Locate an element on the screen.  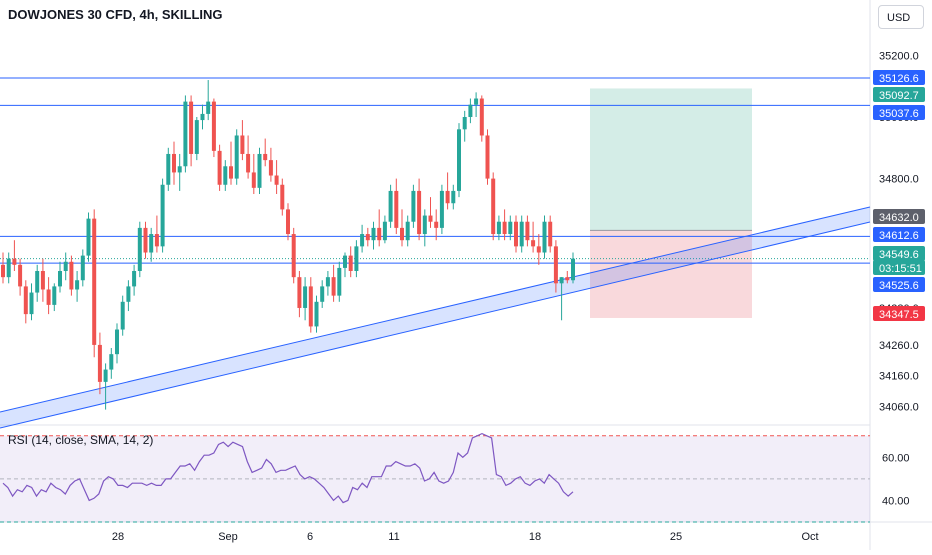
currency-button: USD is located at coordinates (901, 17).